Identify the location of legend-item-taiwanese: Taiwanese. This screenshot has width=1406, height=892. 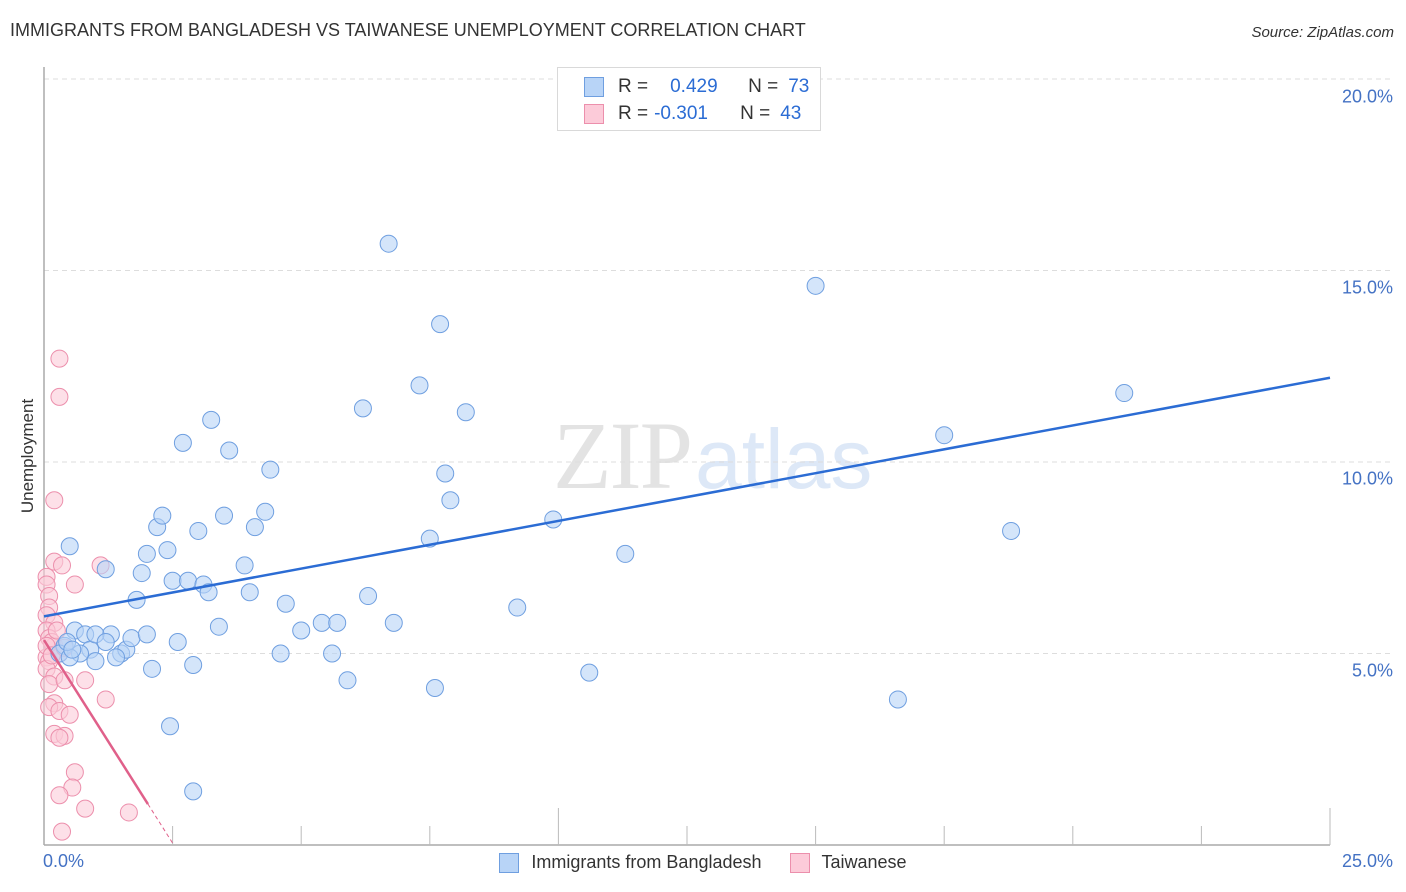
(848, 862).